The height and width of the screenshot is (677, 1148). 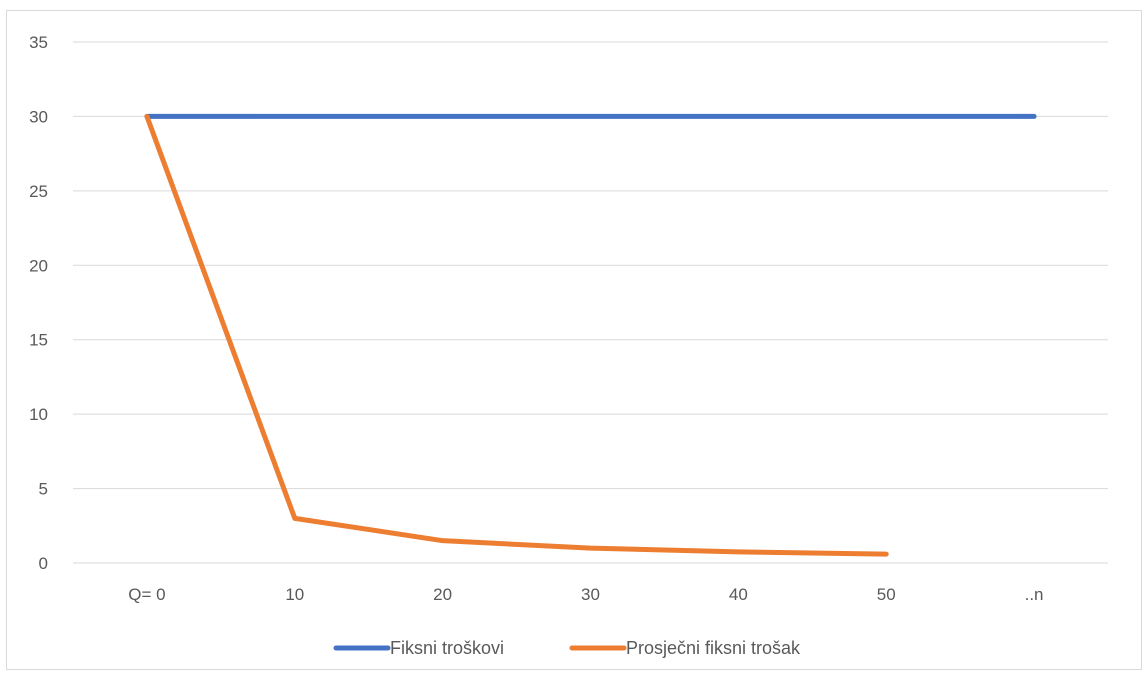 What do you see at coordinates (38, 414) in the screenshot?
I see `y-tick-label: 10` at bounding box center [38, 414].